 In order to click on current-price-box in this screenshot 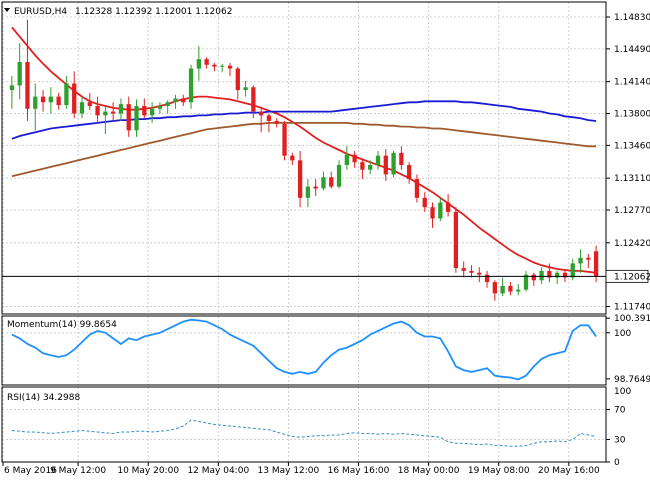, I will do `click(627, 276)`.